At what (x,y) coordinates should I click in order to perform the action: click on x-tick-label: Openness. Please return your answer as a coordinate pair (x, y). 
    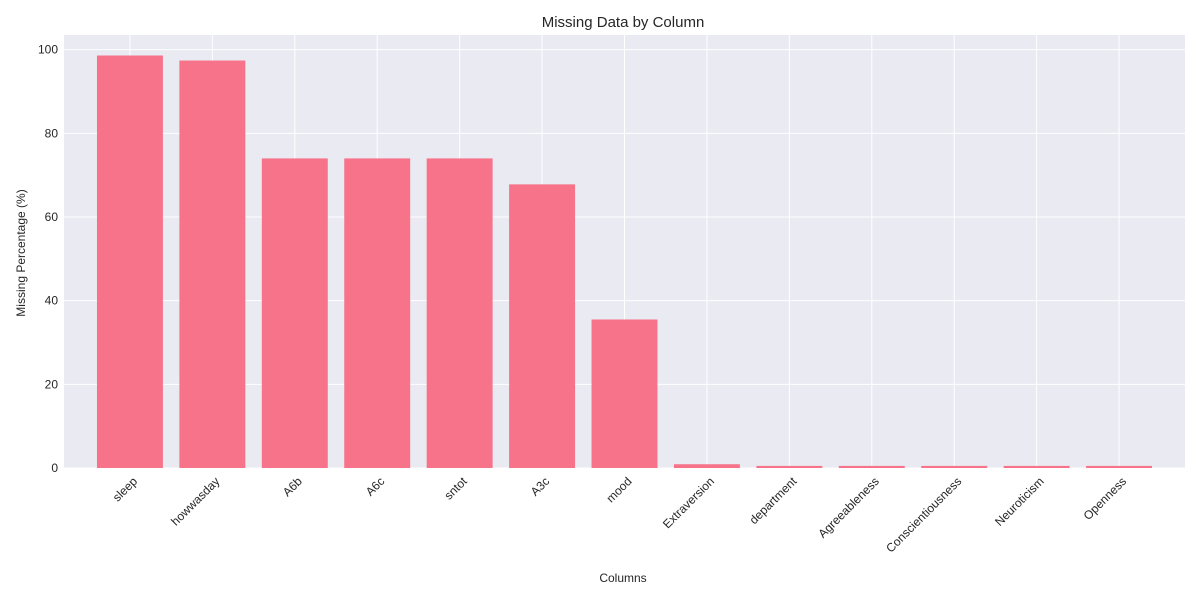
    Looking at the image, I should click on (1105, 498).